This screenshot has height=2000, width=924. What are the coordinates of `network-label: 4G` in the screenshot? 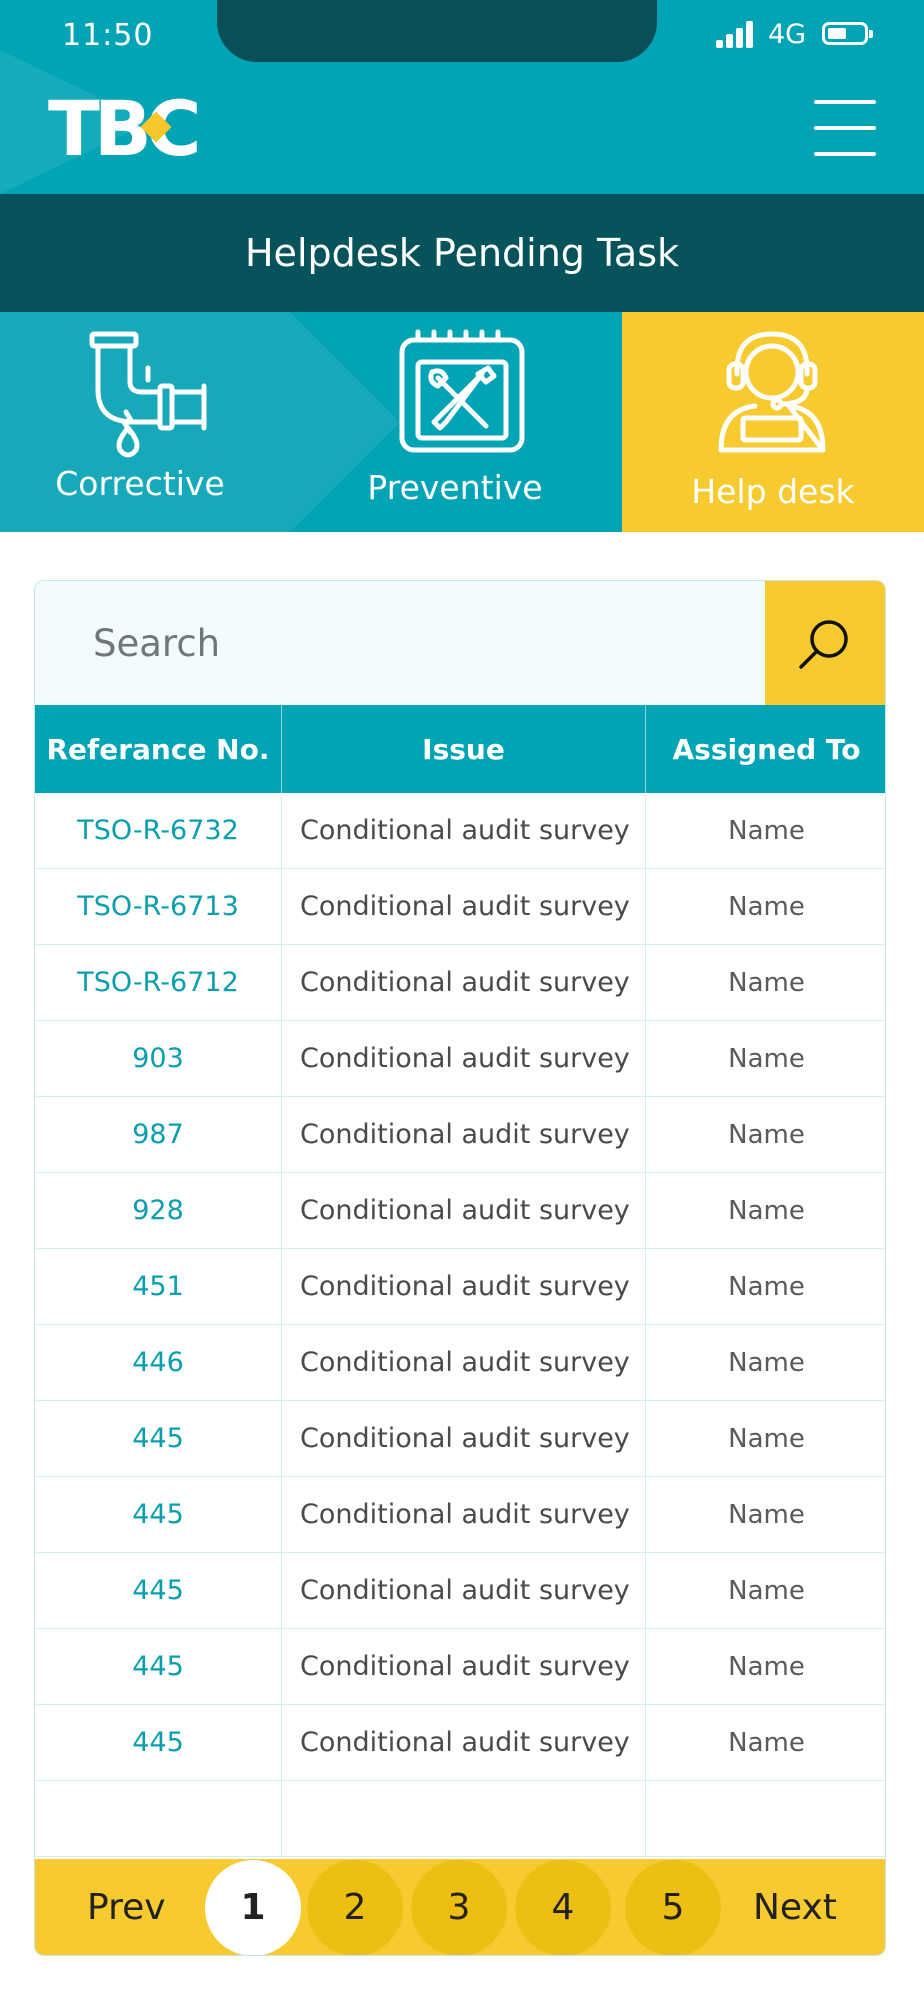 It's located at (787, 34).